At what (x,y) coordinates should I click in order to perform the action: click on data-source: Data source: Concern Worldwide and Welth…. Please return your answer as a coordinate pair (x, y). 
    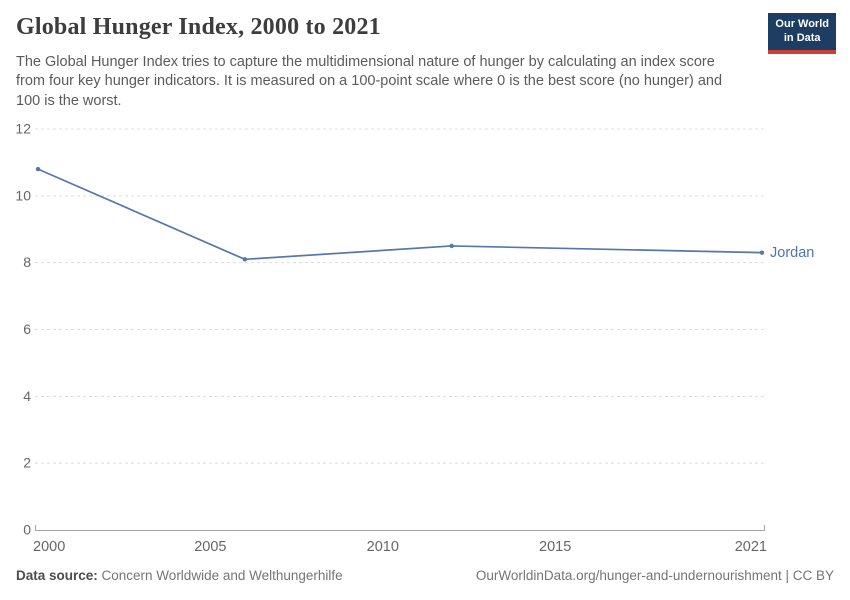
    Looking at the image, I should click on (179, 575).